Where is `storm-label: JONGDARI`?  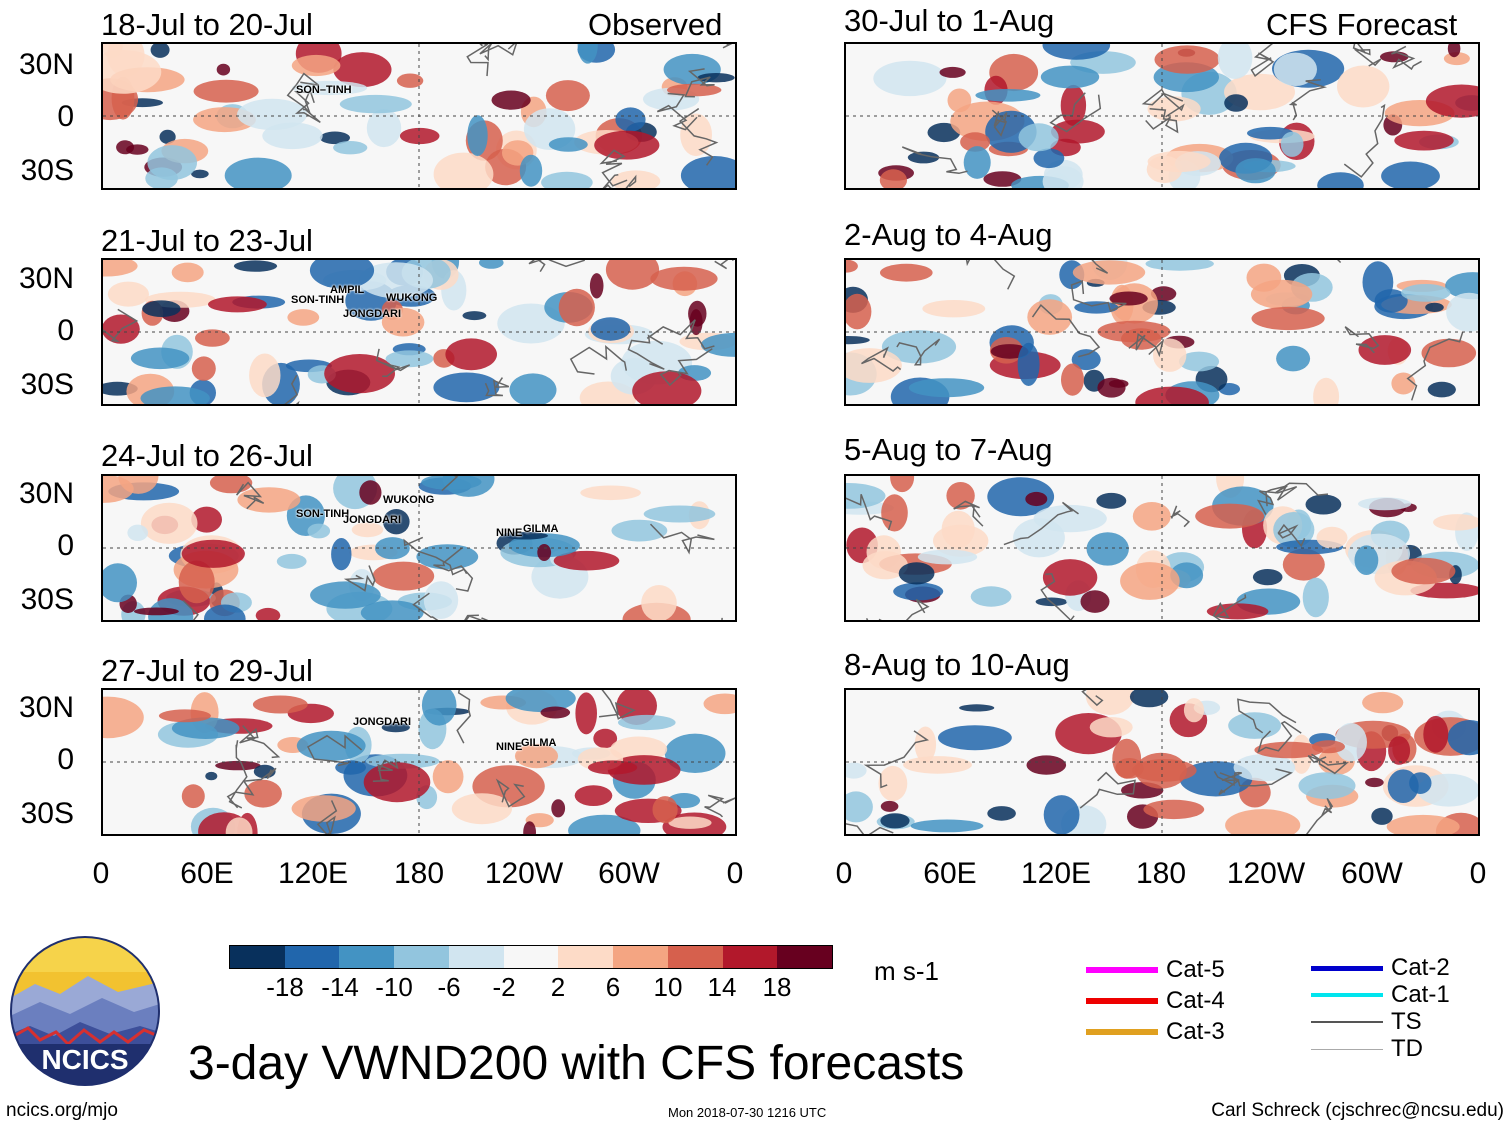
storm-label: JONGDARI is located at coordinates (372, 520).